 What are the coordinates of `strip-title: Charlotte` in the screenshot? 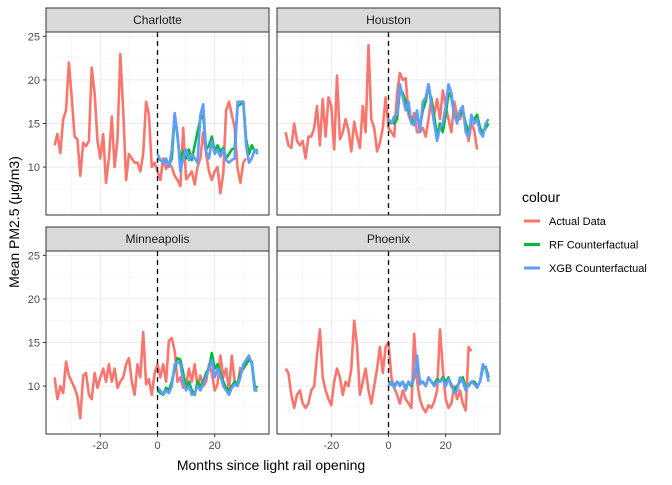 It's located at (157, 20).